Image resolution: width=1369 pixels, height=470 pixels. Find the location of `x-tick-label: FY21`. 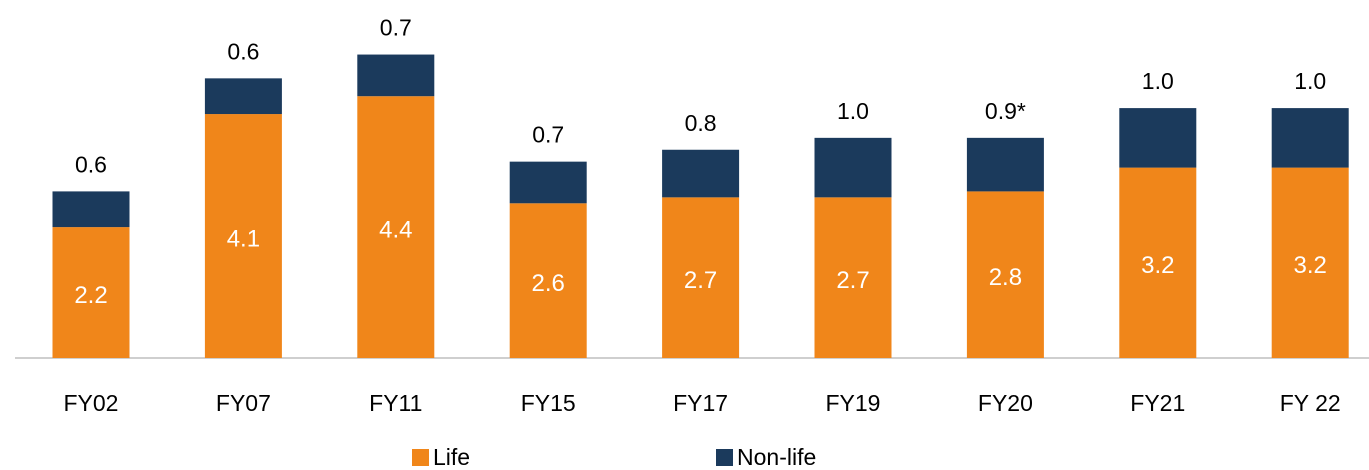

x-tick-label: FY21 is located at coordinates (1157, 403).